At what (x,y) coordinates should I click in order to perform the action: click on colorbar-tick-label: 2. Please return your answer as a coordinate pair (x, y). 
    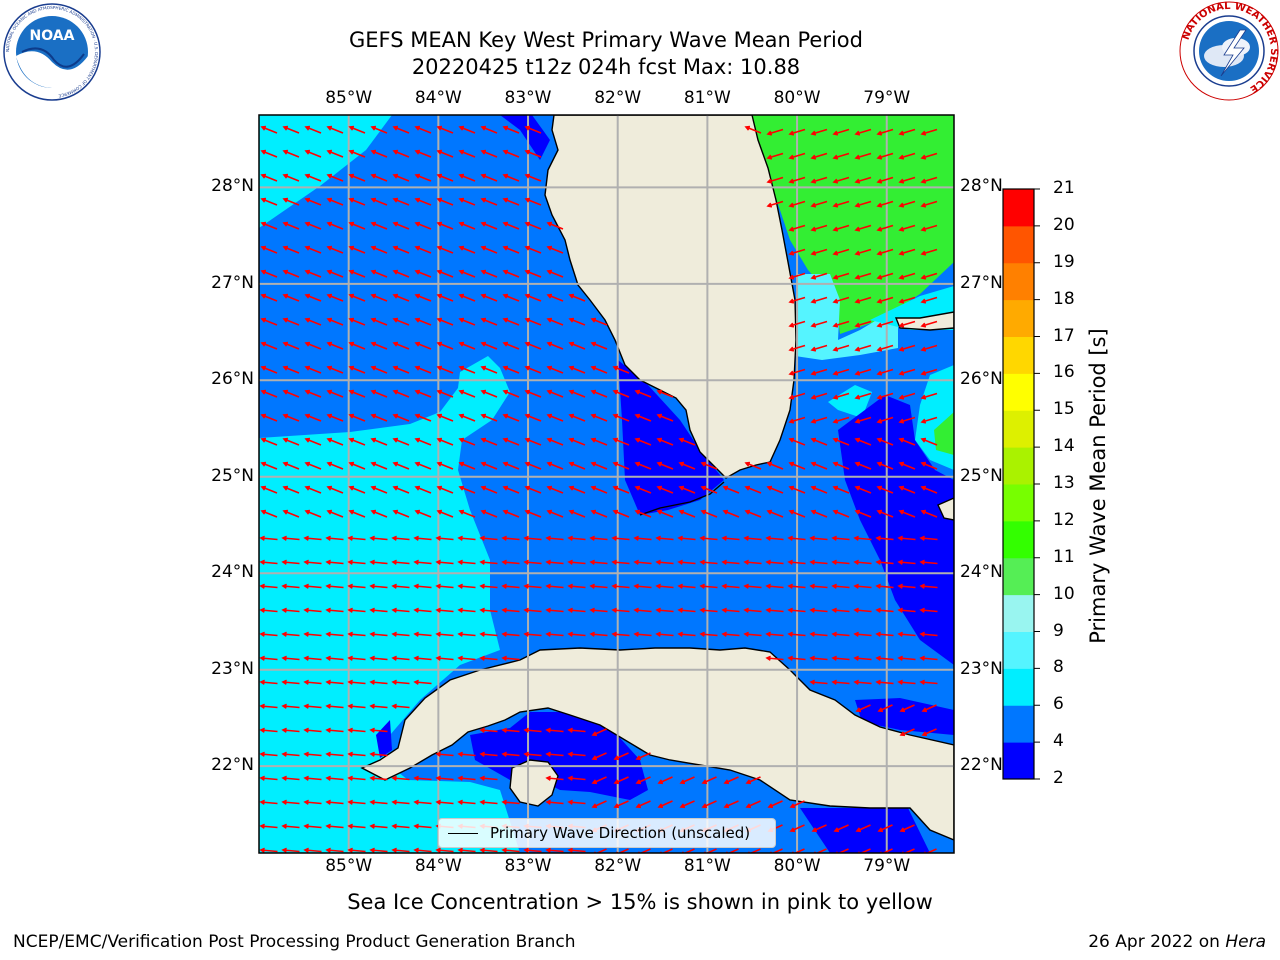
    Looking at the image, I should click on (1058, 778).